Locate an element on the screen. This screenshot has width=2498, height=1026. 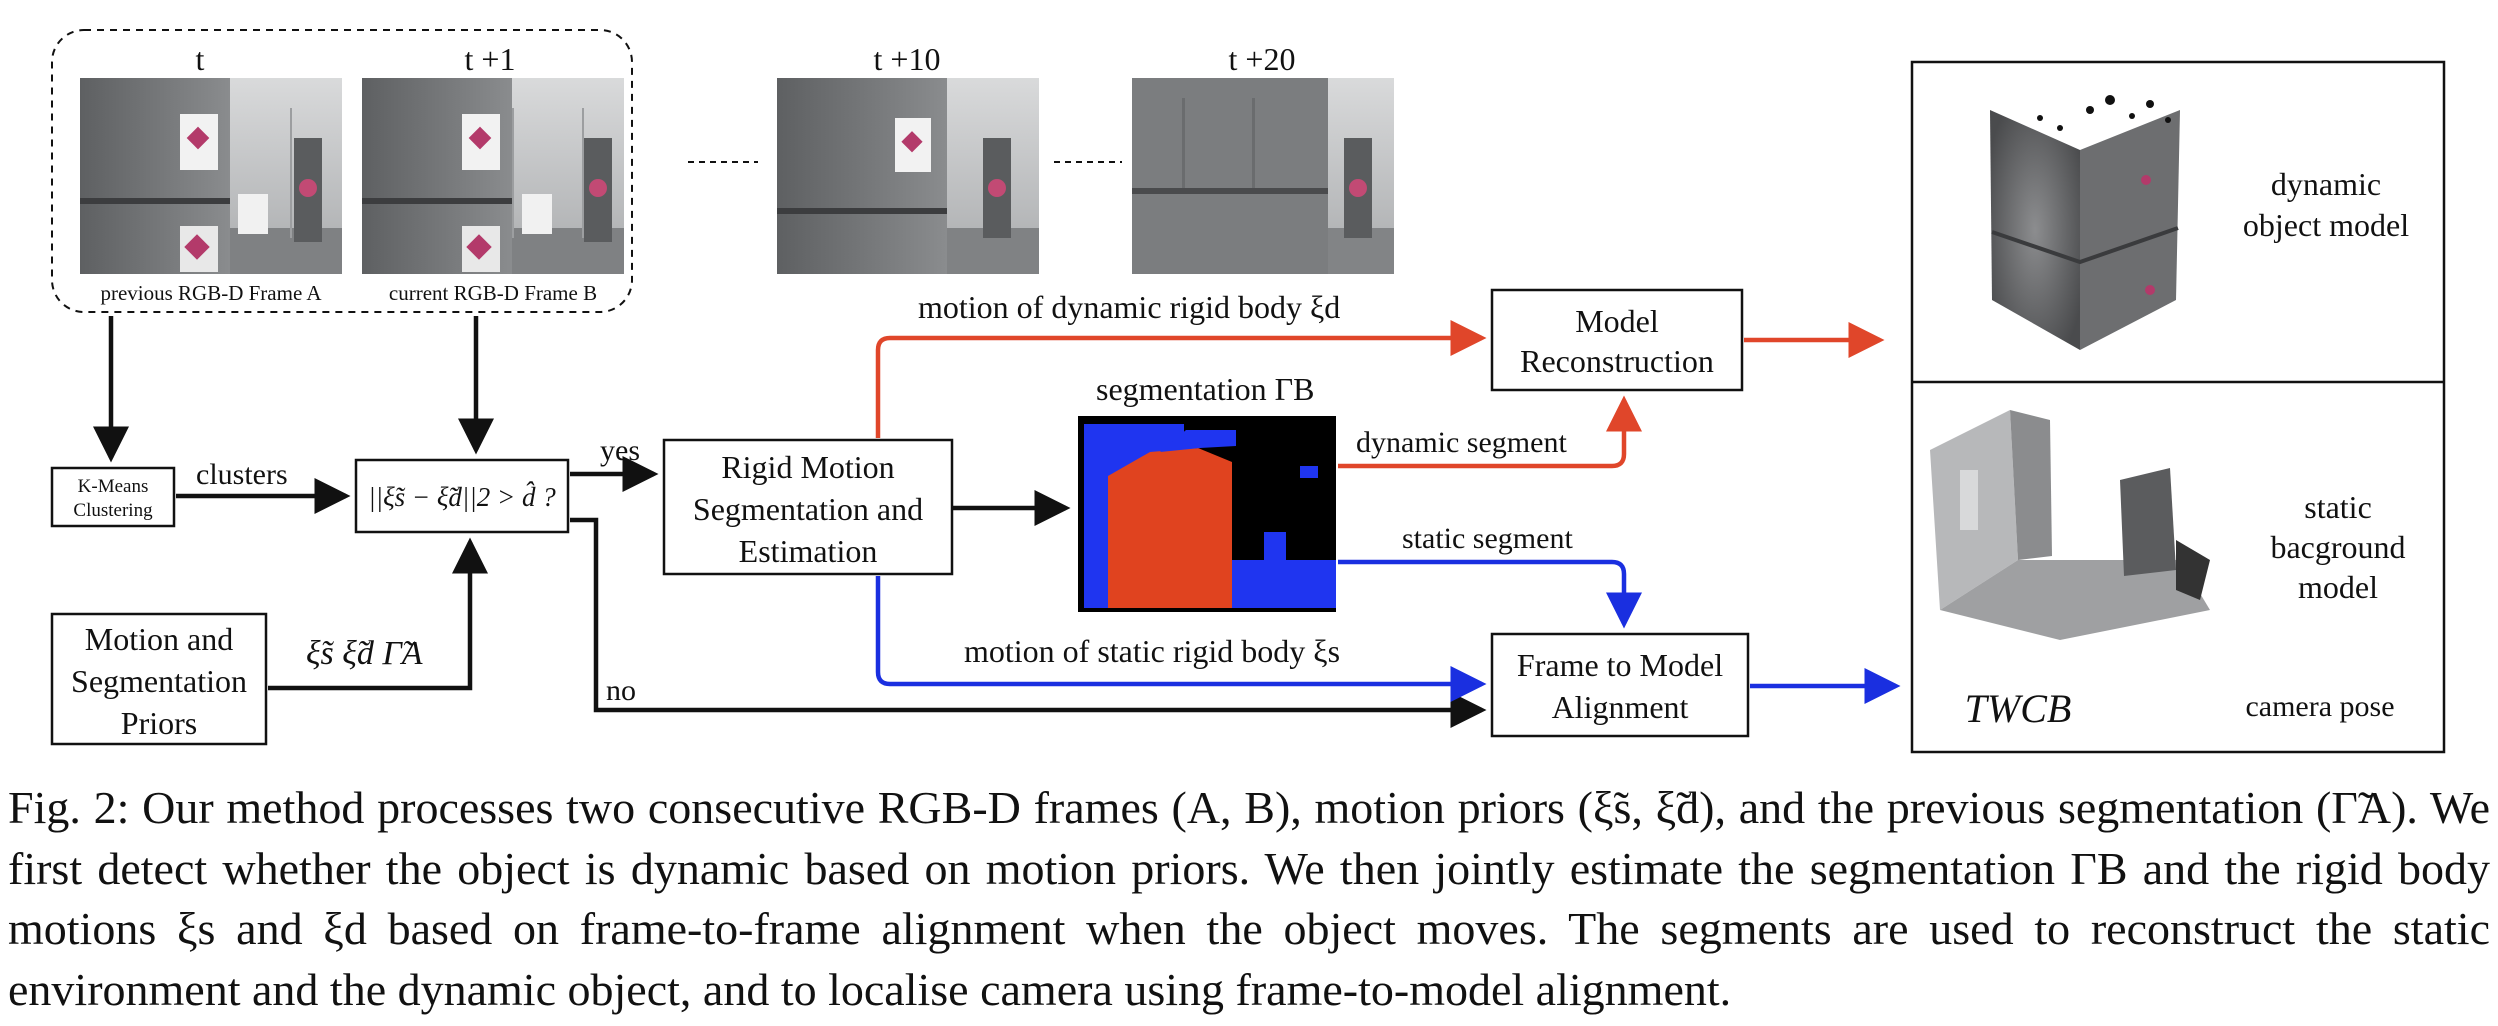
priors-label-1: Motion and is located at coordinates (159, 639).